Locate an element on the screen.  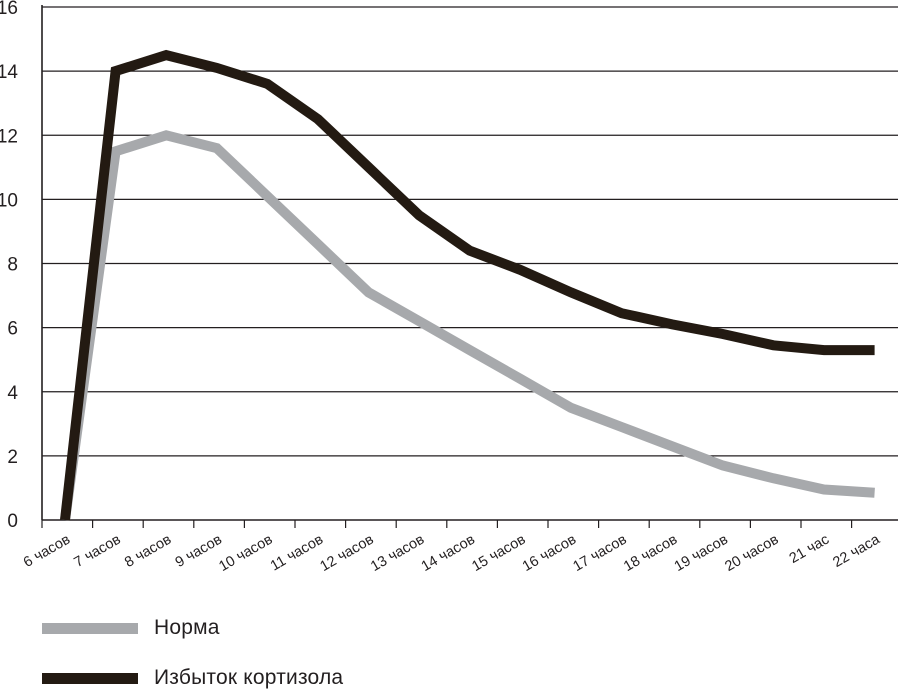
x-tick-label: 6 часов is located at coordinates (47, 550).